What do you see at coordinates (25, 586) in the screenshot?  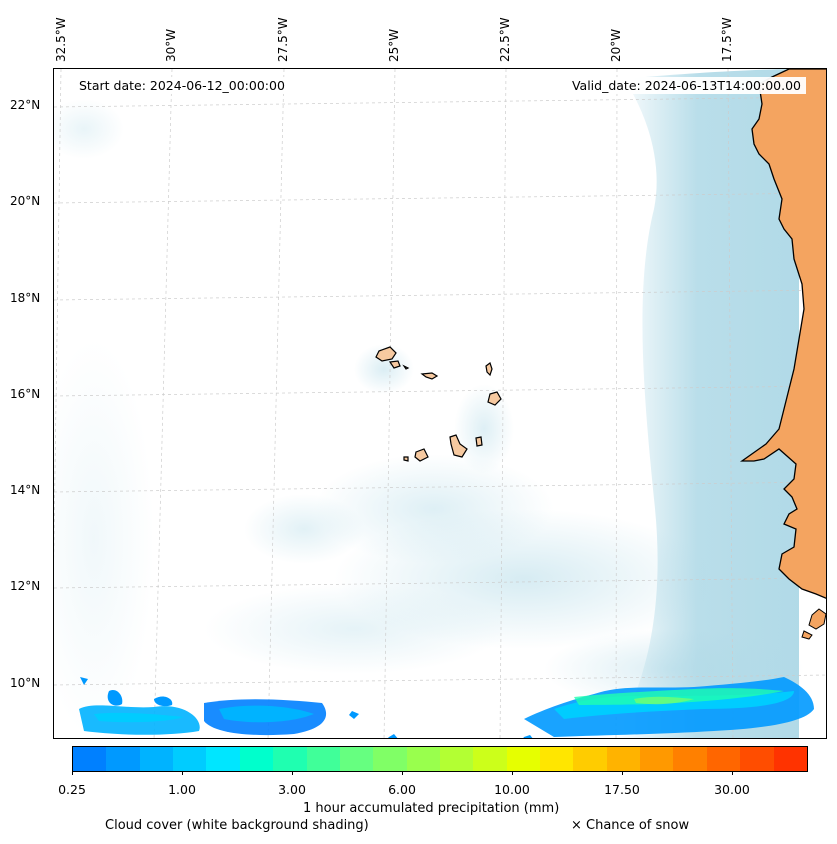 I see `lat-label-12n: 12°N` at bounding box center [25, 586].